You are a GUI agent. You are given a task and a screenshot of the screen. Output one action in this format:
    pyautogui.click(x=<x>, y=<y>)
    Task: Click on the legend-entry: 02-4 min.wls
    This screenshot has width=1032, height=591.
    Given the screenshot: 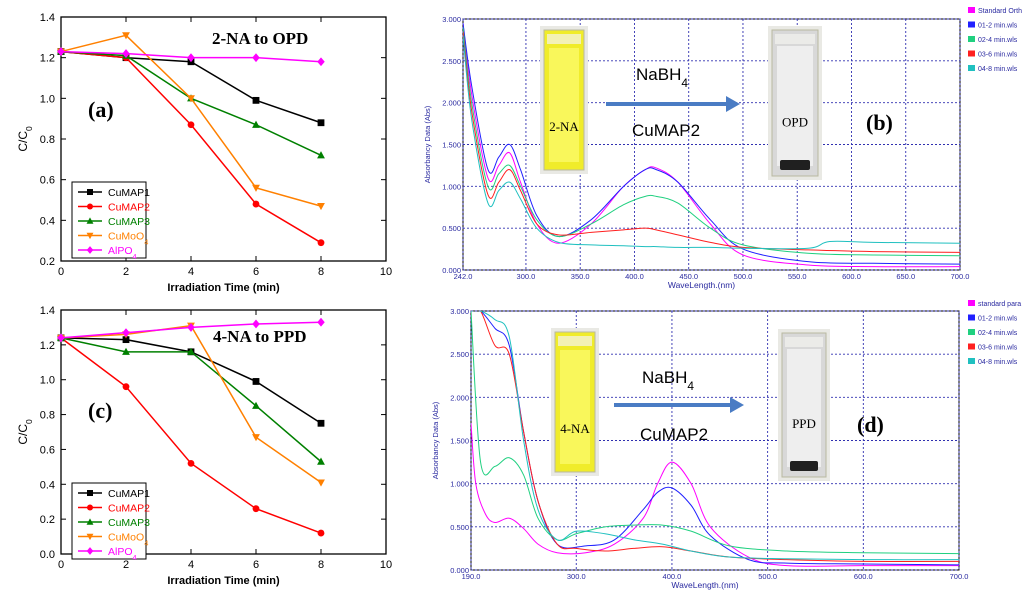 What is the action you would take?
    pyautogui.click(x=993, y=40)
    